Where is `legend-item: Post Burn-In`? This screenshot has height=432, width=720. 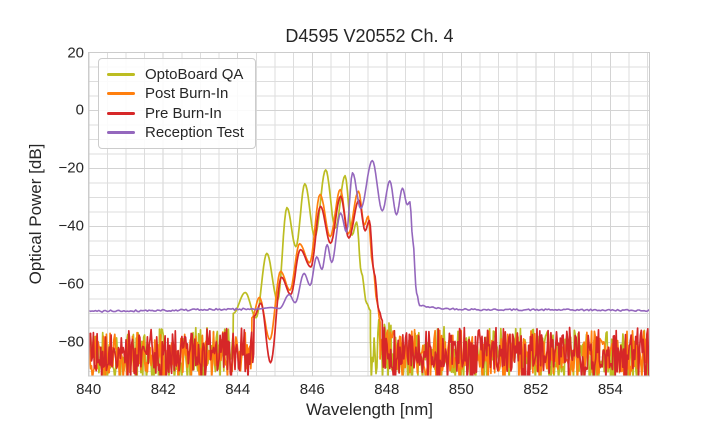 legend-item: Post Burn-In is located at coordinates (177, 93).